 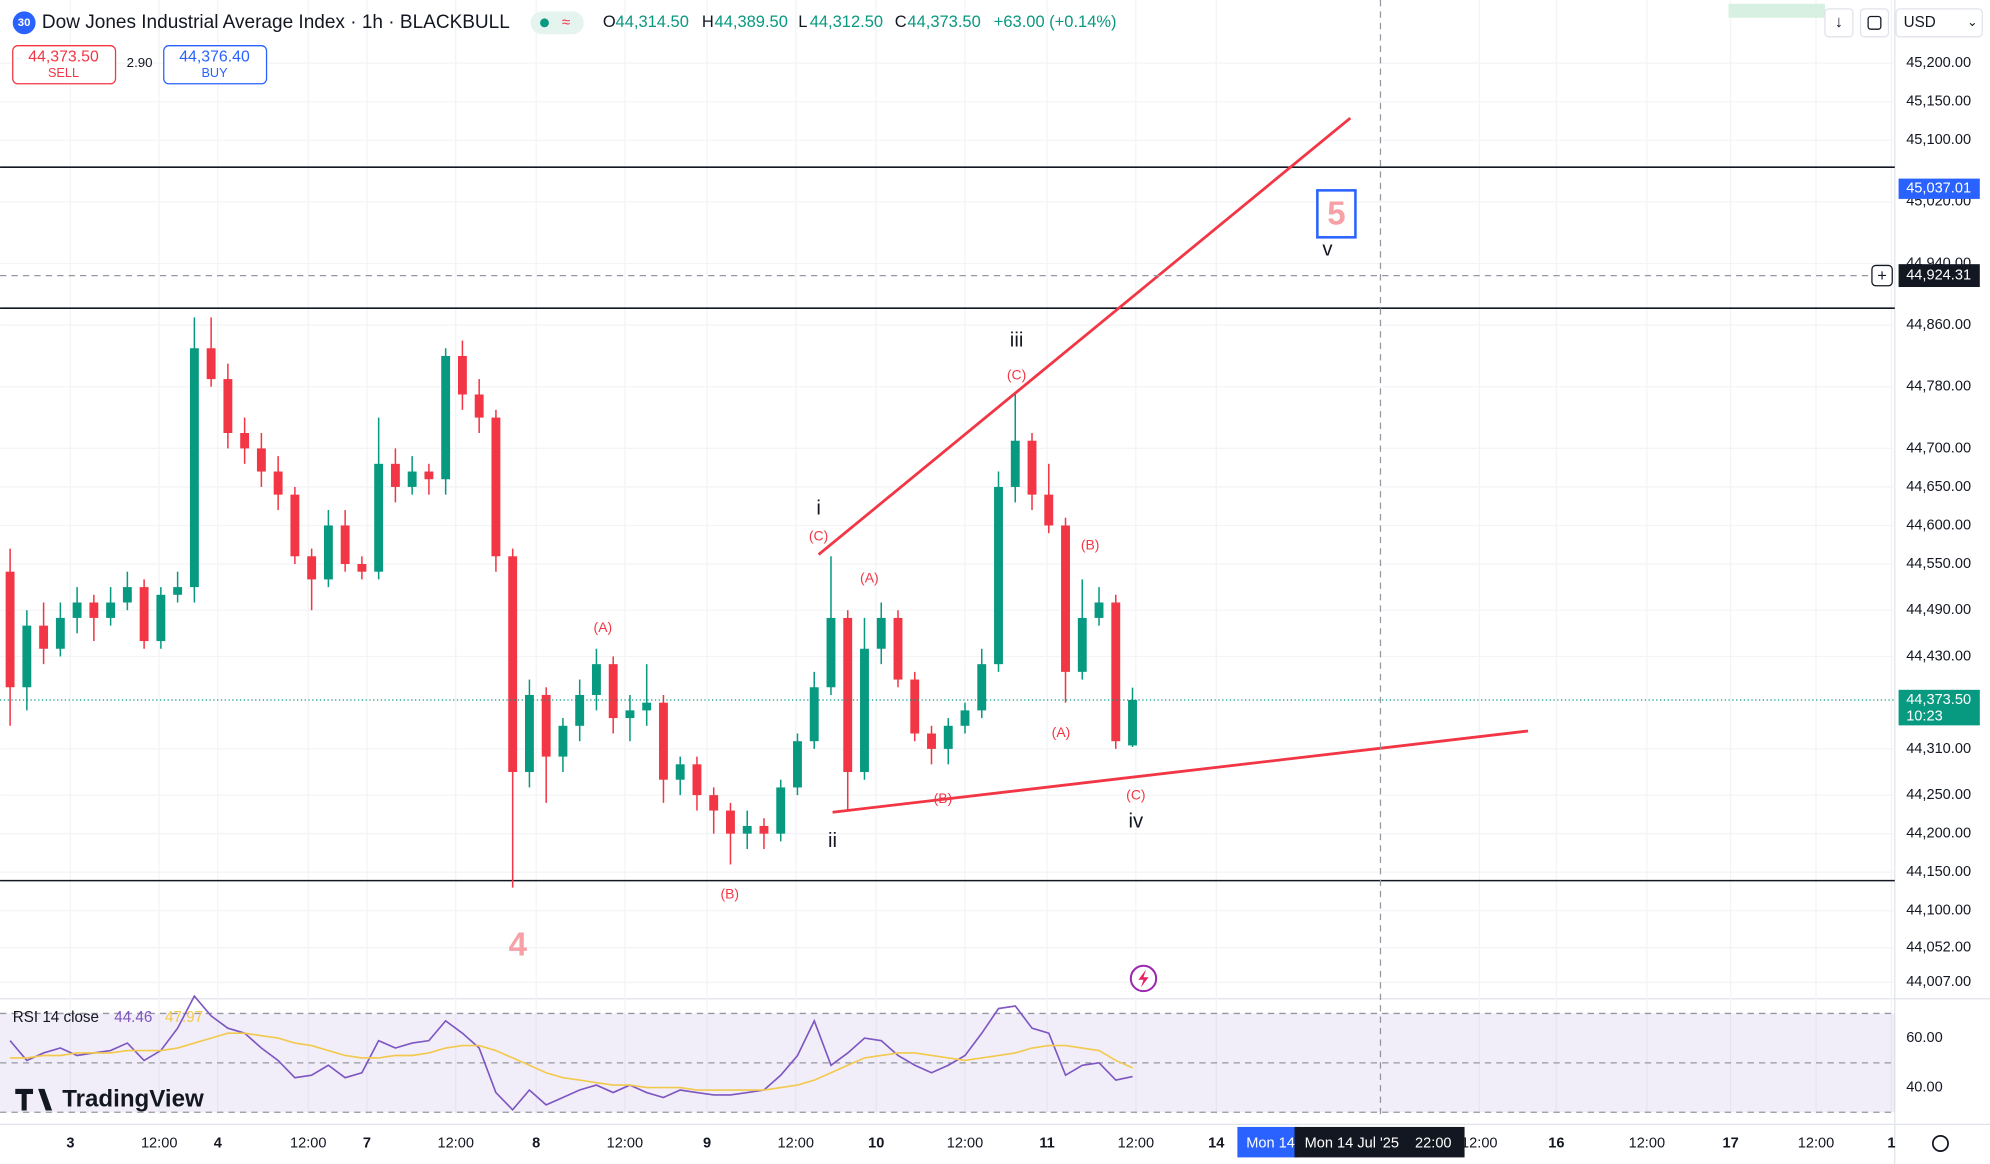 What do you see at coordinates (1433, 1143) in the screenshot?
I see `crosshair-x-time: 22:00` at bounding box center [1433, 1143].